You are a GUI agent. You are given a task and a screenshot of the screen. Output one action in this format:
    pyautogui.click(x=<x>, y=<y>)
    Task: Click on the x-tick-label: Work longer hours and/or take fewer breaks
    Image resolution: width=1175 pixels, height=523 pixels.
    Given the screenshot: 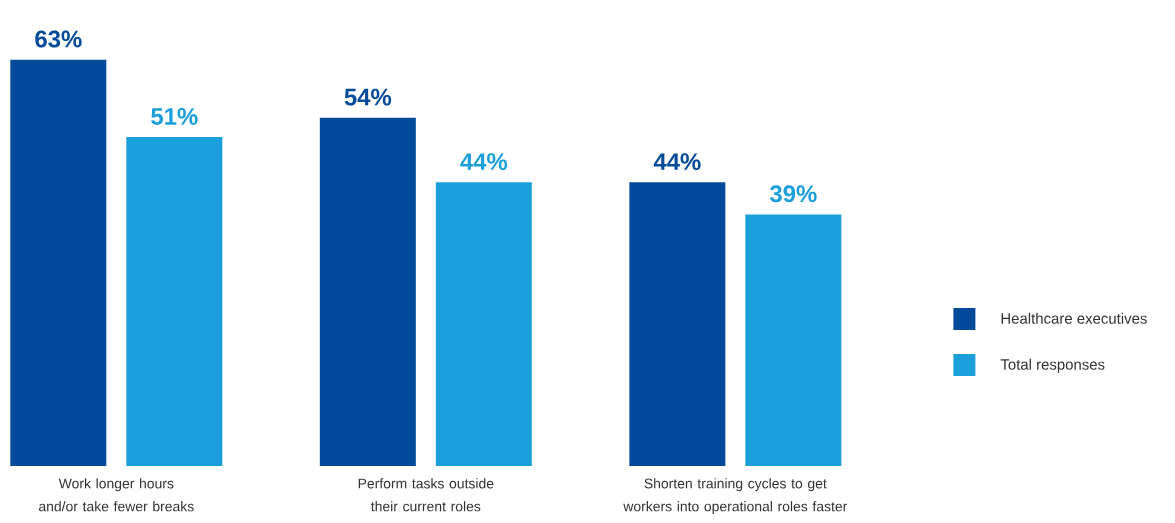 What is the action you would take?
    pyautogui.click(x=116, y=495)
    